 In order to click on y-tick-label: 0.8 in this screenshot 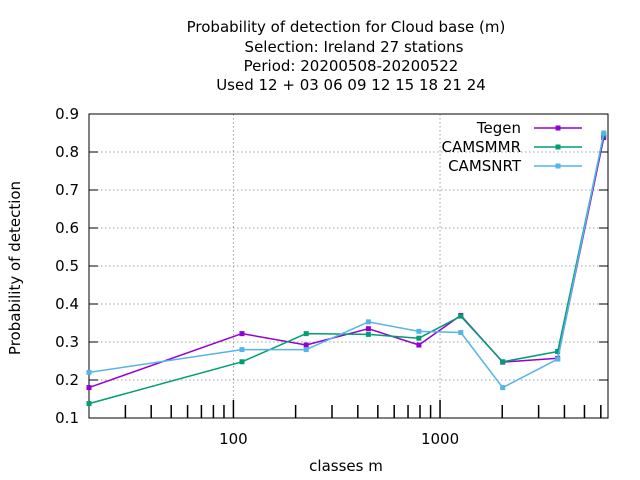, I will do `click(67, 152)`.